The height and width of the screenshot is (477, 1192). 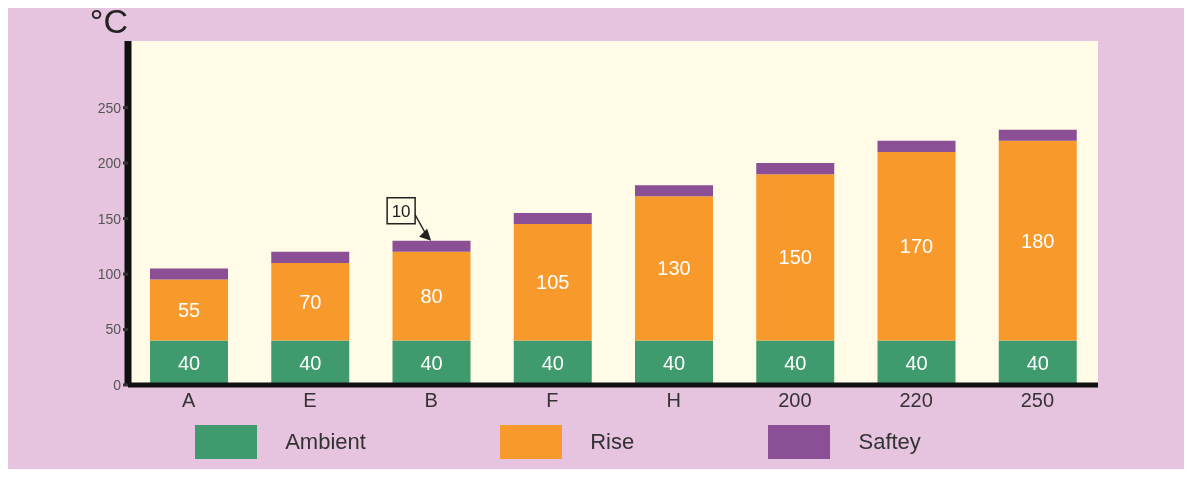 What do you see at coordinates (109, 218) in the screenshot?
I see `y-tick-label: 150` at bounding box center [109, 218].